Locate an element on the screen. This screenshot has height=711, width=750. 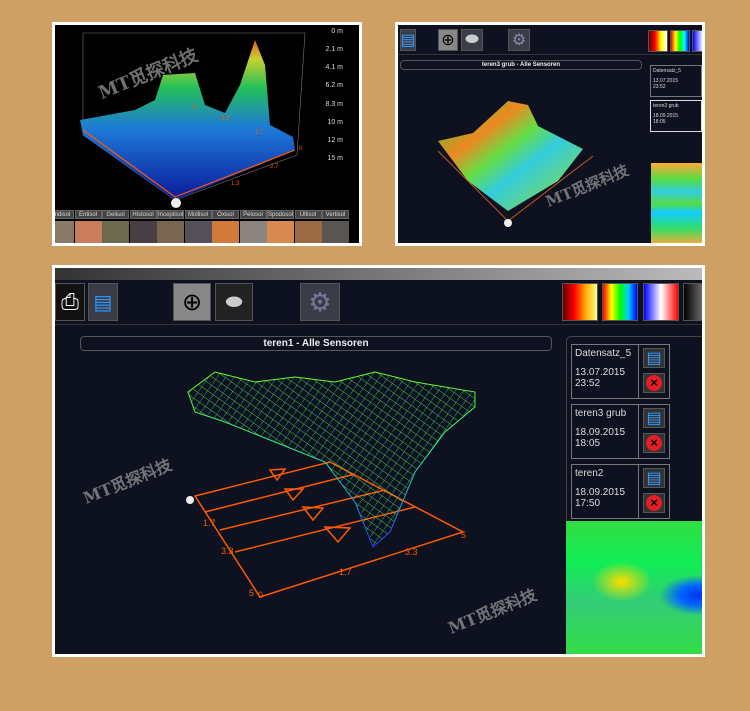
soil-type-item: Inceptisol is located at coordinates (170, 226).